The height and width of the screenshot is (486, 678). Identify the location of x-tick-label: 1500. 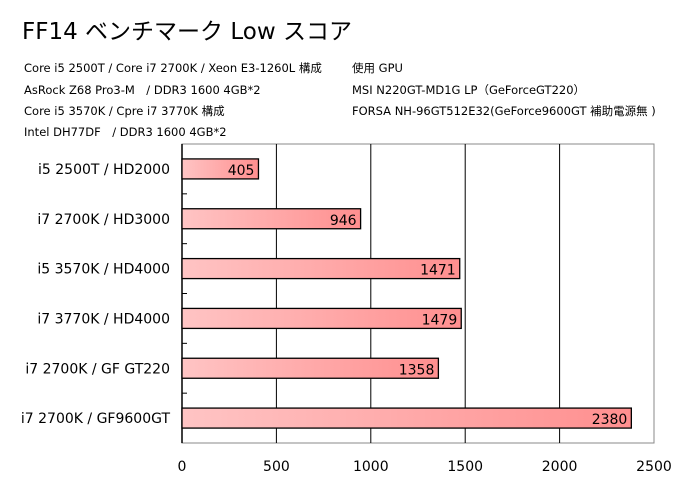
(465, 467).